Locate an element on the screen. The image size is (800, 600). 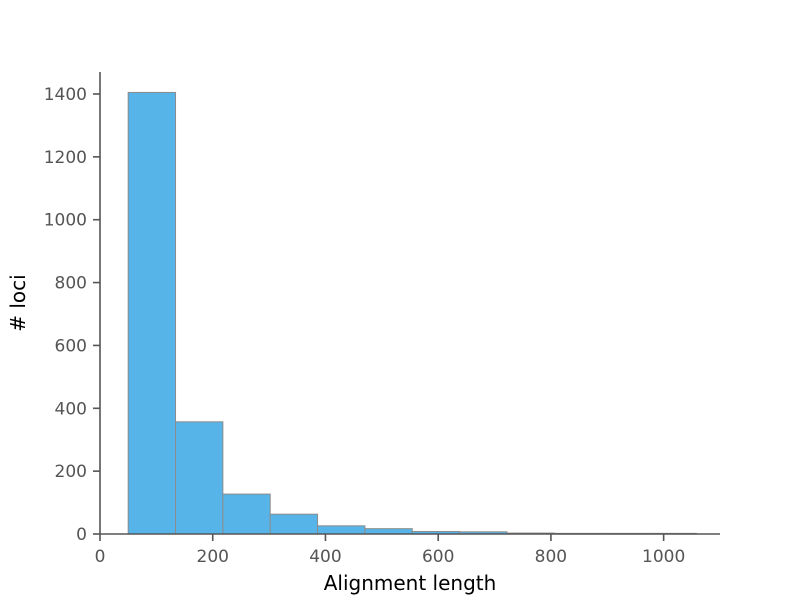
y-tick-label: 600 is located at coordinates (71, 346).